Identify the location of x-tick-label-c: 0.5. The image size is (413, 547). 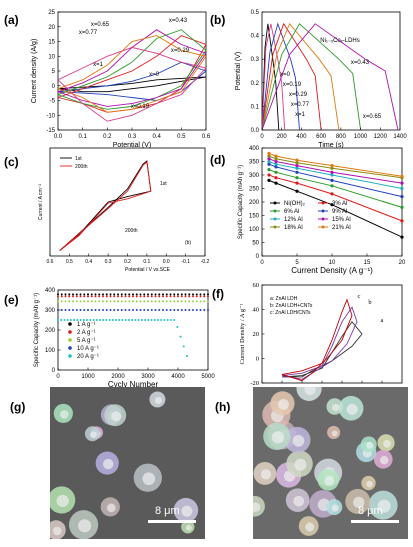
(69, 262).